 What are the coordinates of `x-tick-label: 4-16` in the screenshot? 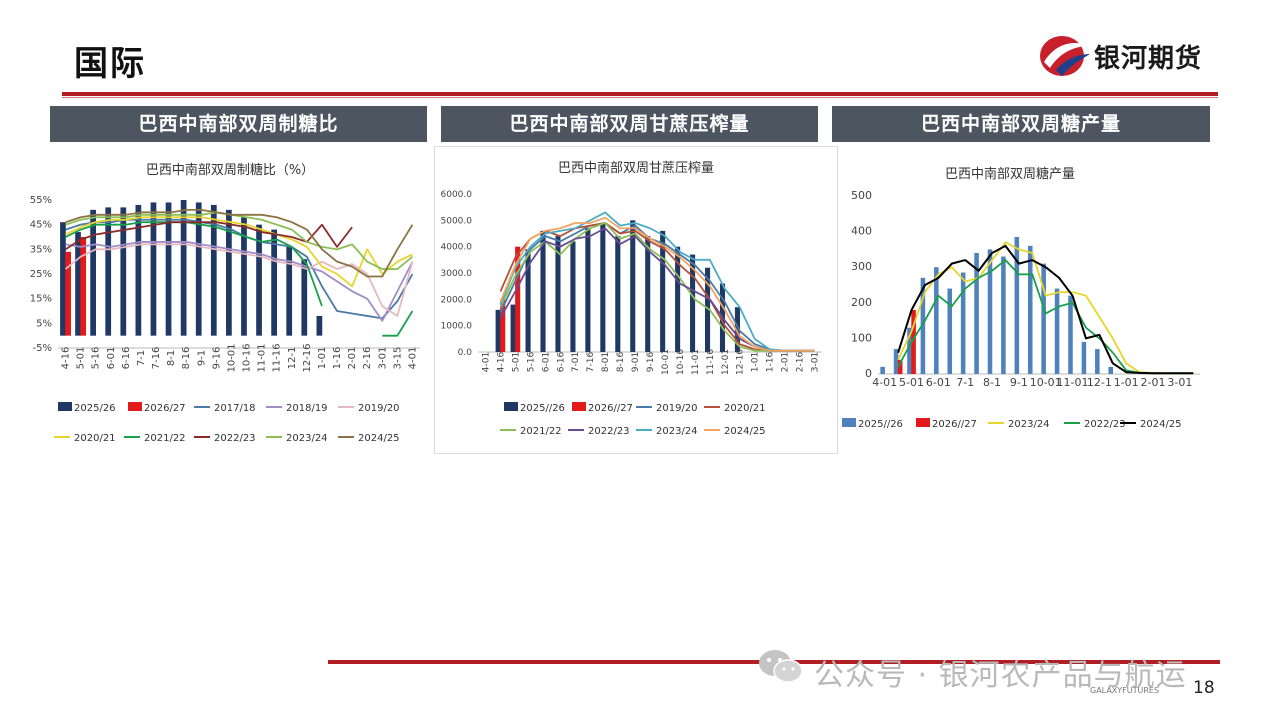 It's located at (66, 358).